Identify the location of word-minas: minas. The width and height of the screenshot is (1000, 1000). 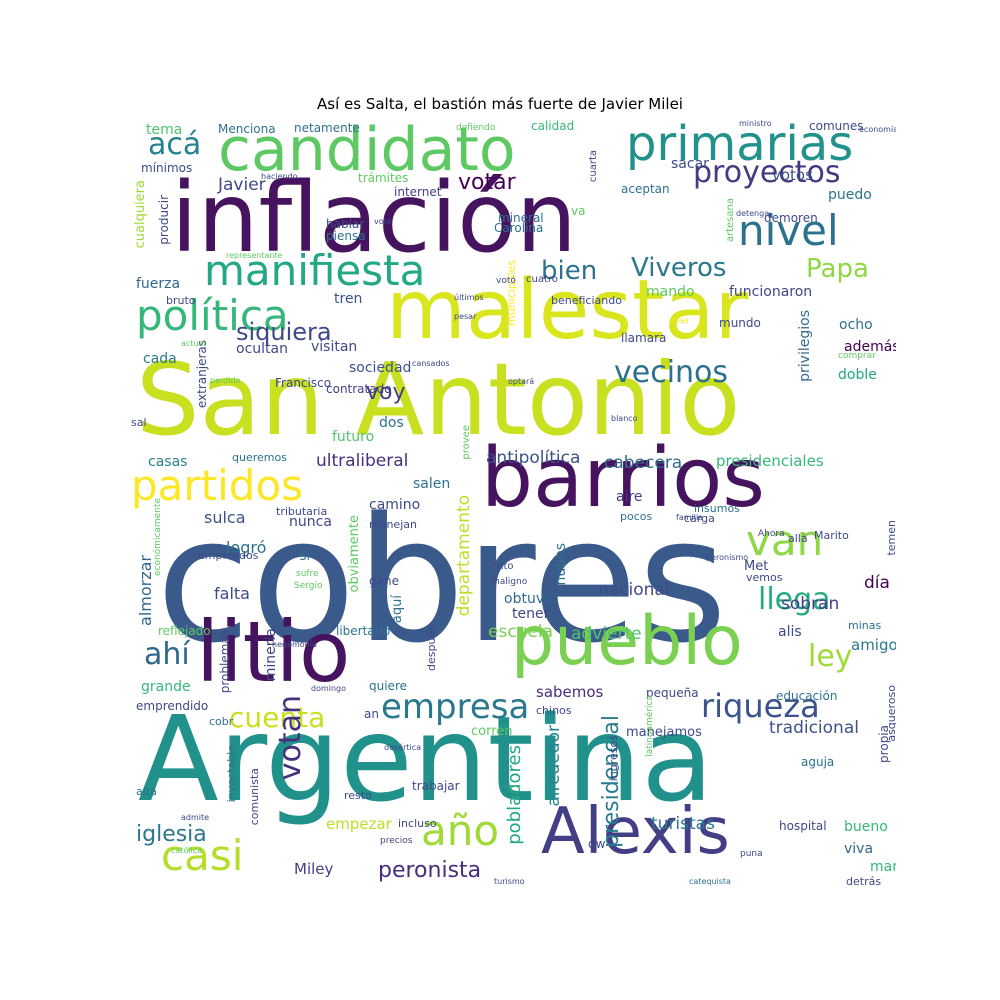
(865, 625).